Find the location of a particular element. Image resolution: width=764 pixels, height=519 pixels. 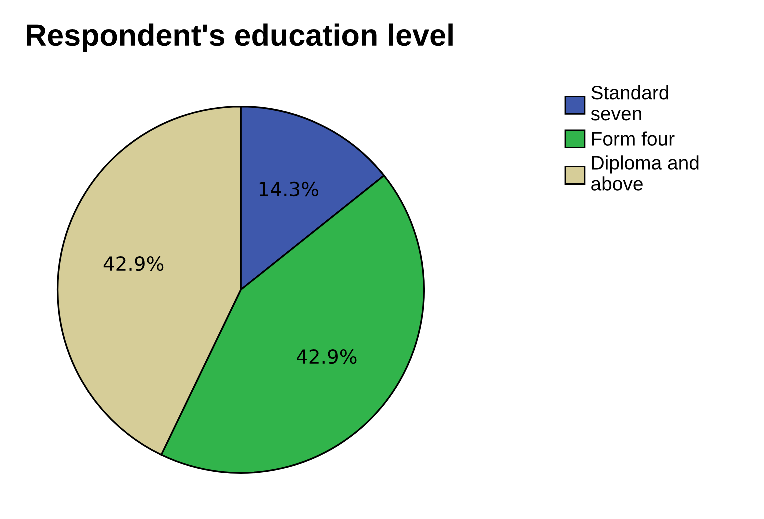

legend-label: Standard seven is located at coordinates (629, 103).